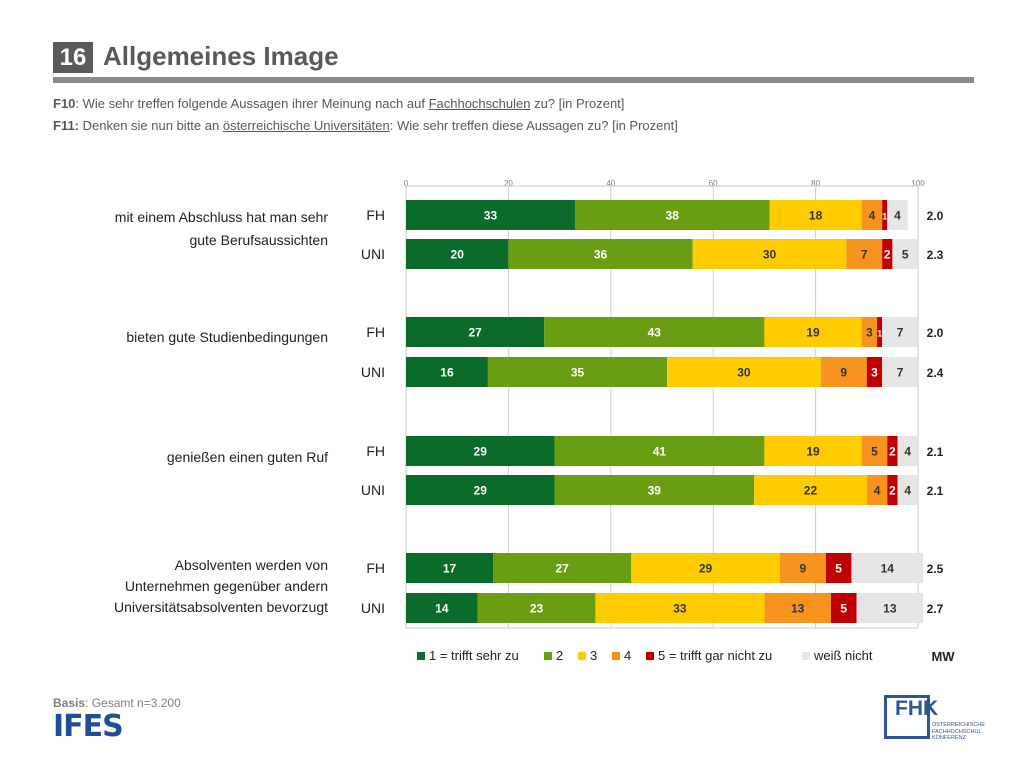 Image resolution: width=1024 pixels, height=768 pixels. Describe the element at coordinates (935, 452) in the screenshot. I see `mean-value-label: 2.1` at that location.